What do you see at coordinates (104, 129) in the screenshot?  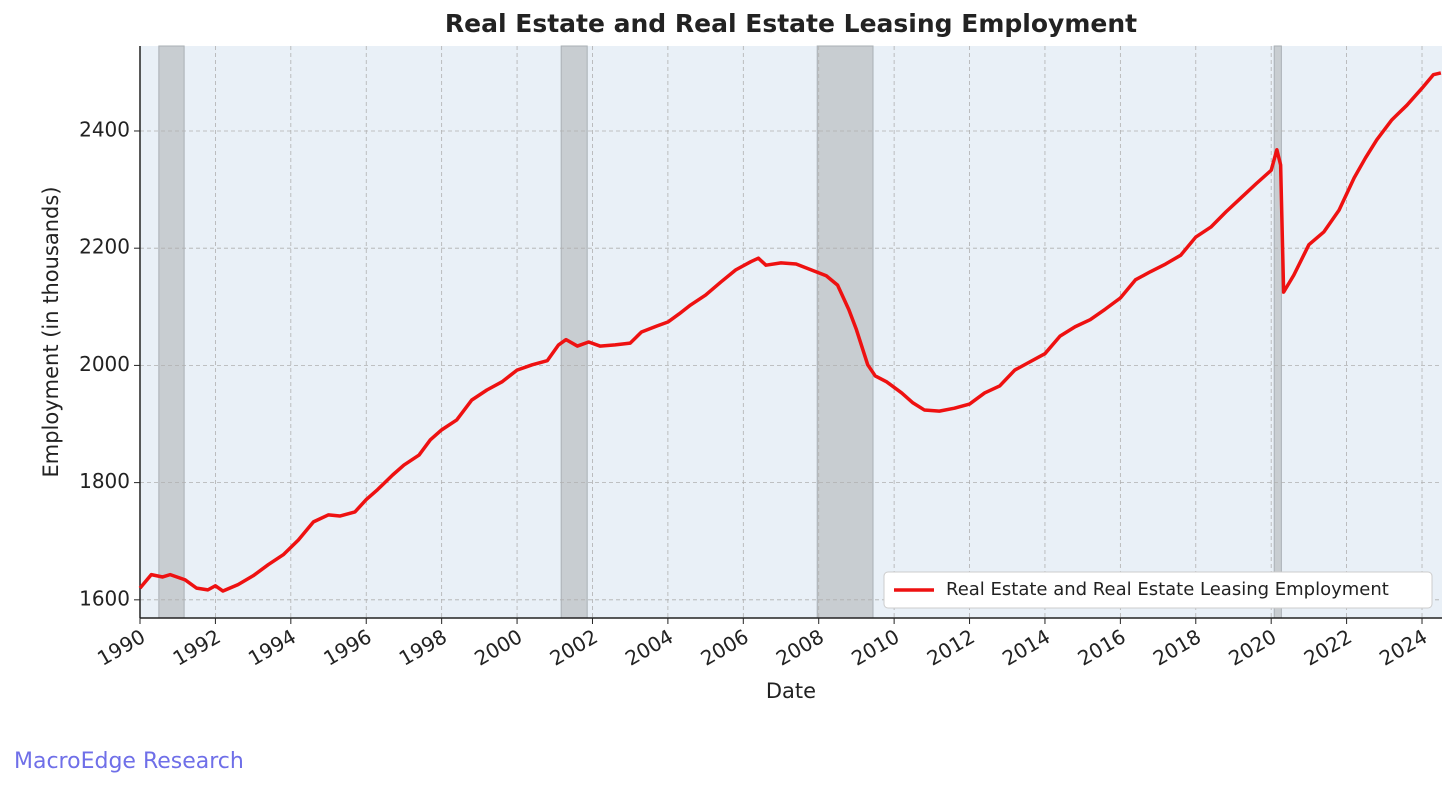 I see `y-tick-label: 2400` at bounding box center [104, 129].